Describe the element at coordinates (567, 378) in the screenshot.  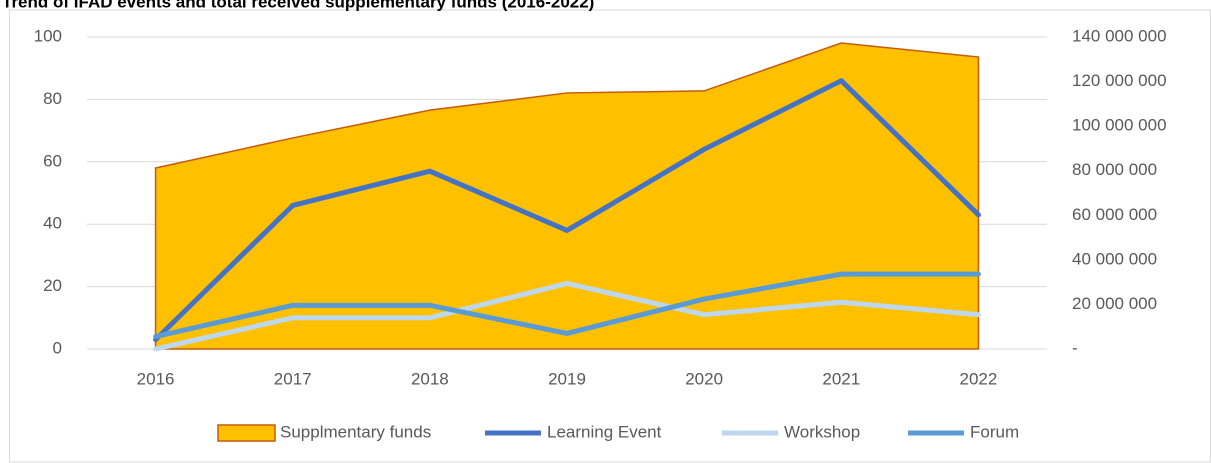
I see `x-tick-label: 2019` at that location.